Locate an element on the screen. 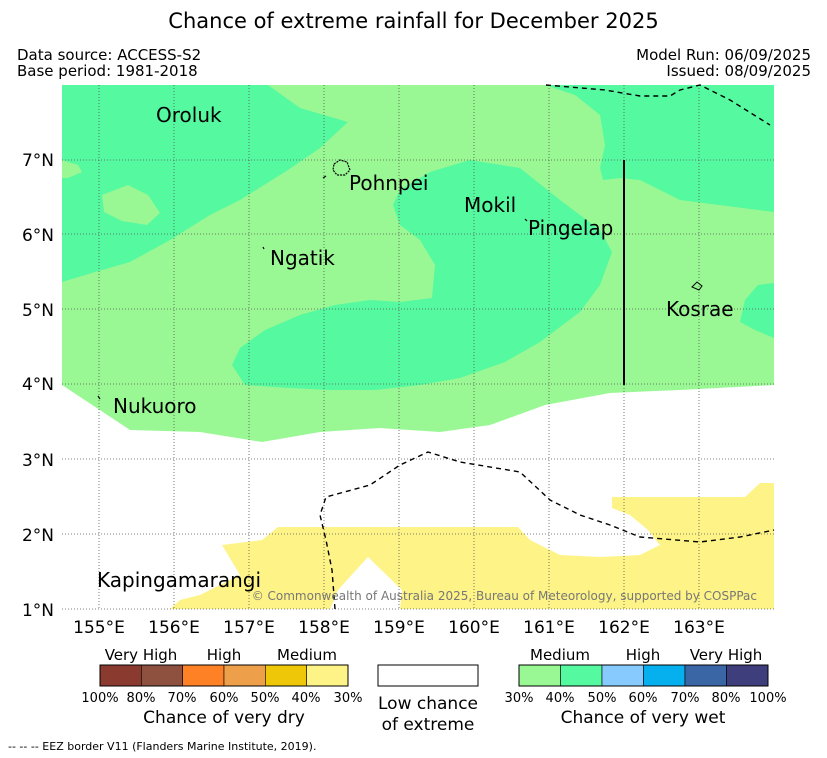 The height and width of the screenshot is (758, 827). lon-label: 161°E is located at coordinates (549, 628).